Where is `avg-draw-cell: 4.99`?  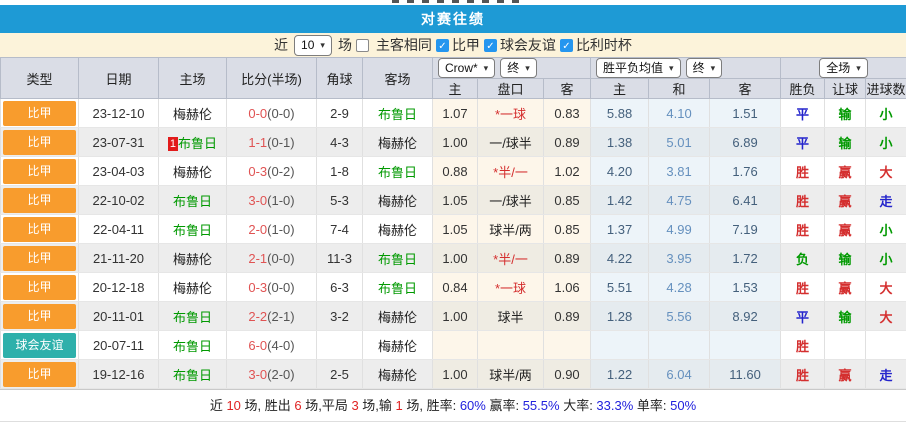 avg-draw-cell: 4.99 is located at coordinates (679, 229).